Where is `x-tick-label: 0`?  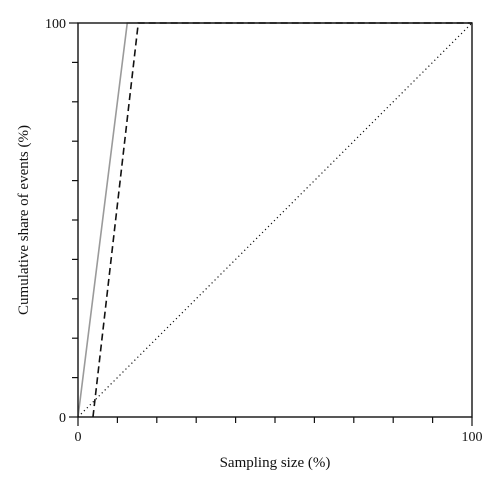
x-tick-label: 0 is located at coordinates (78, 437).